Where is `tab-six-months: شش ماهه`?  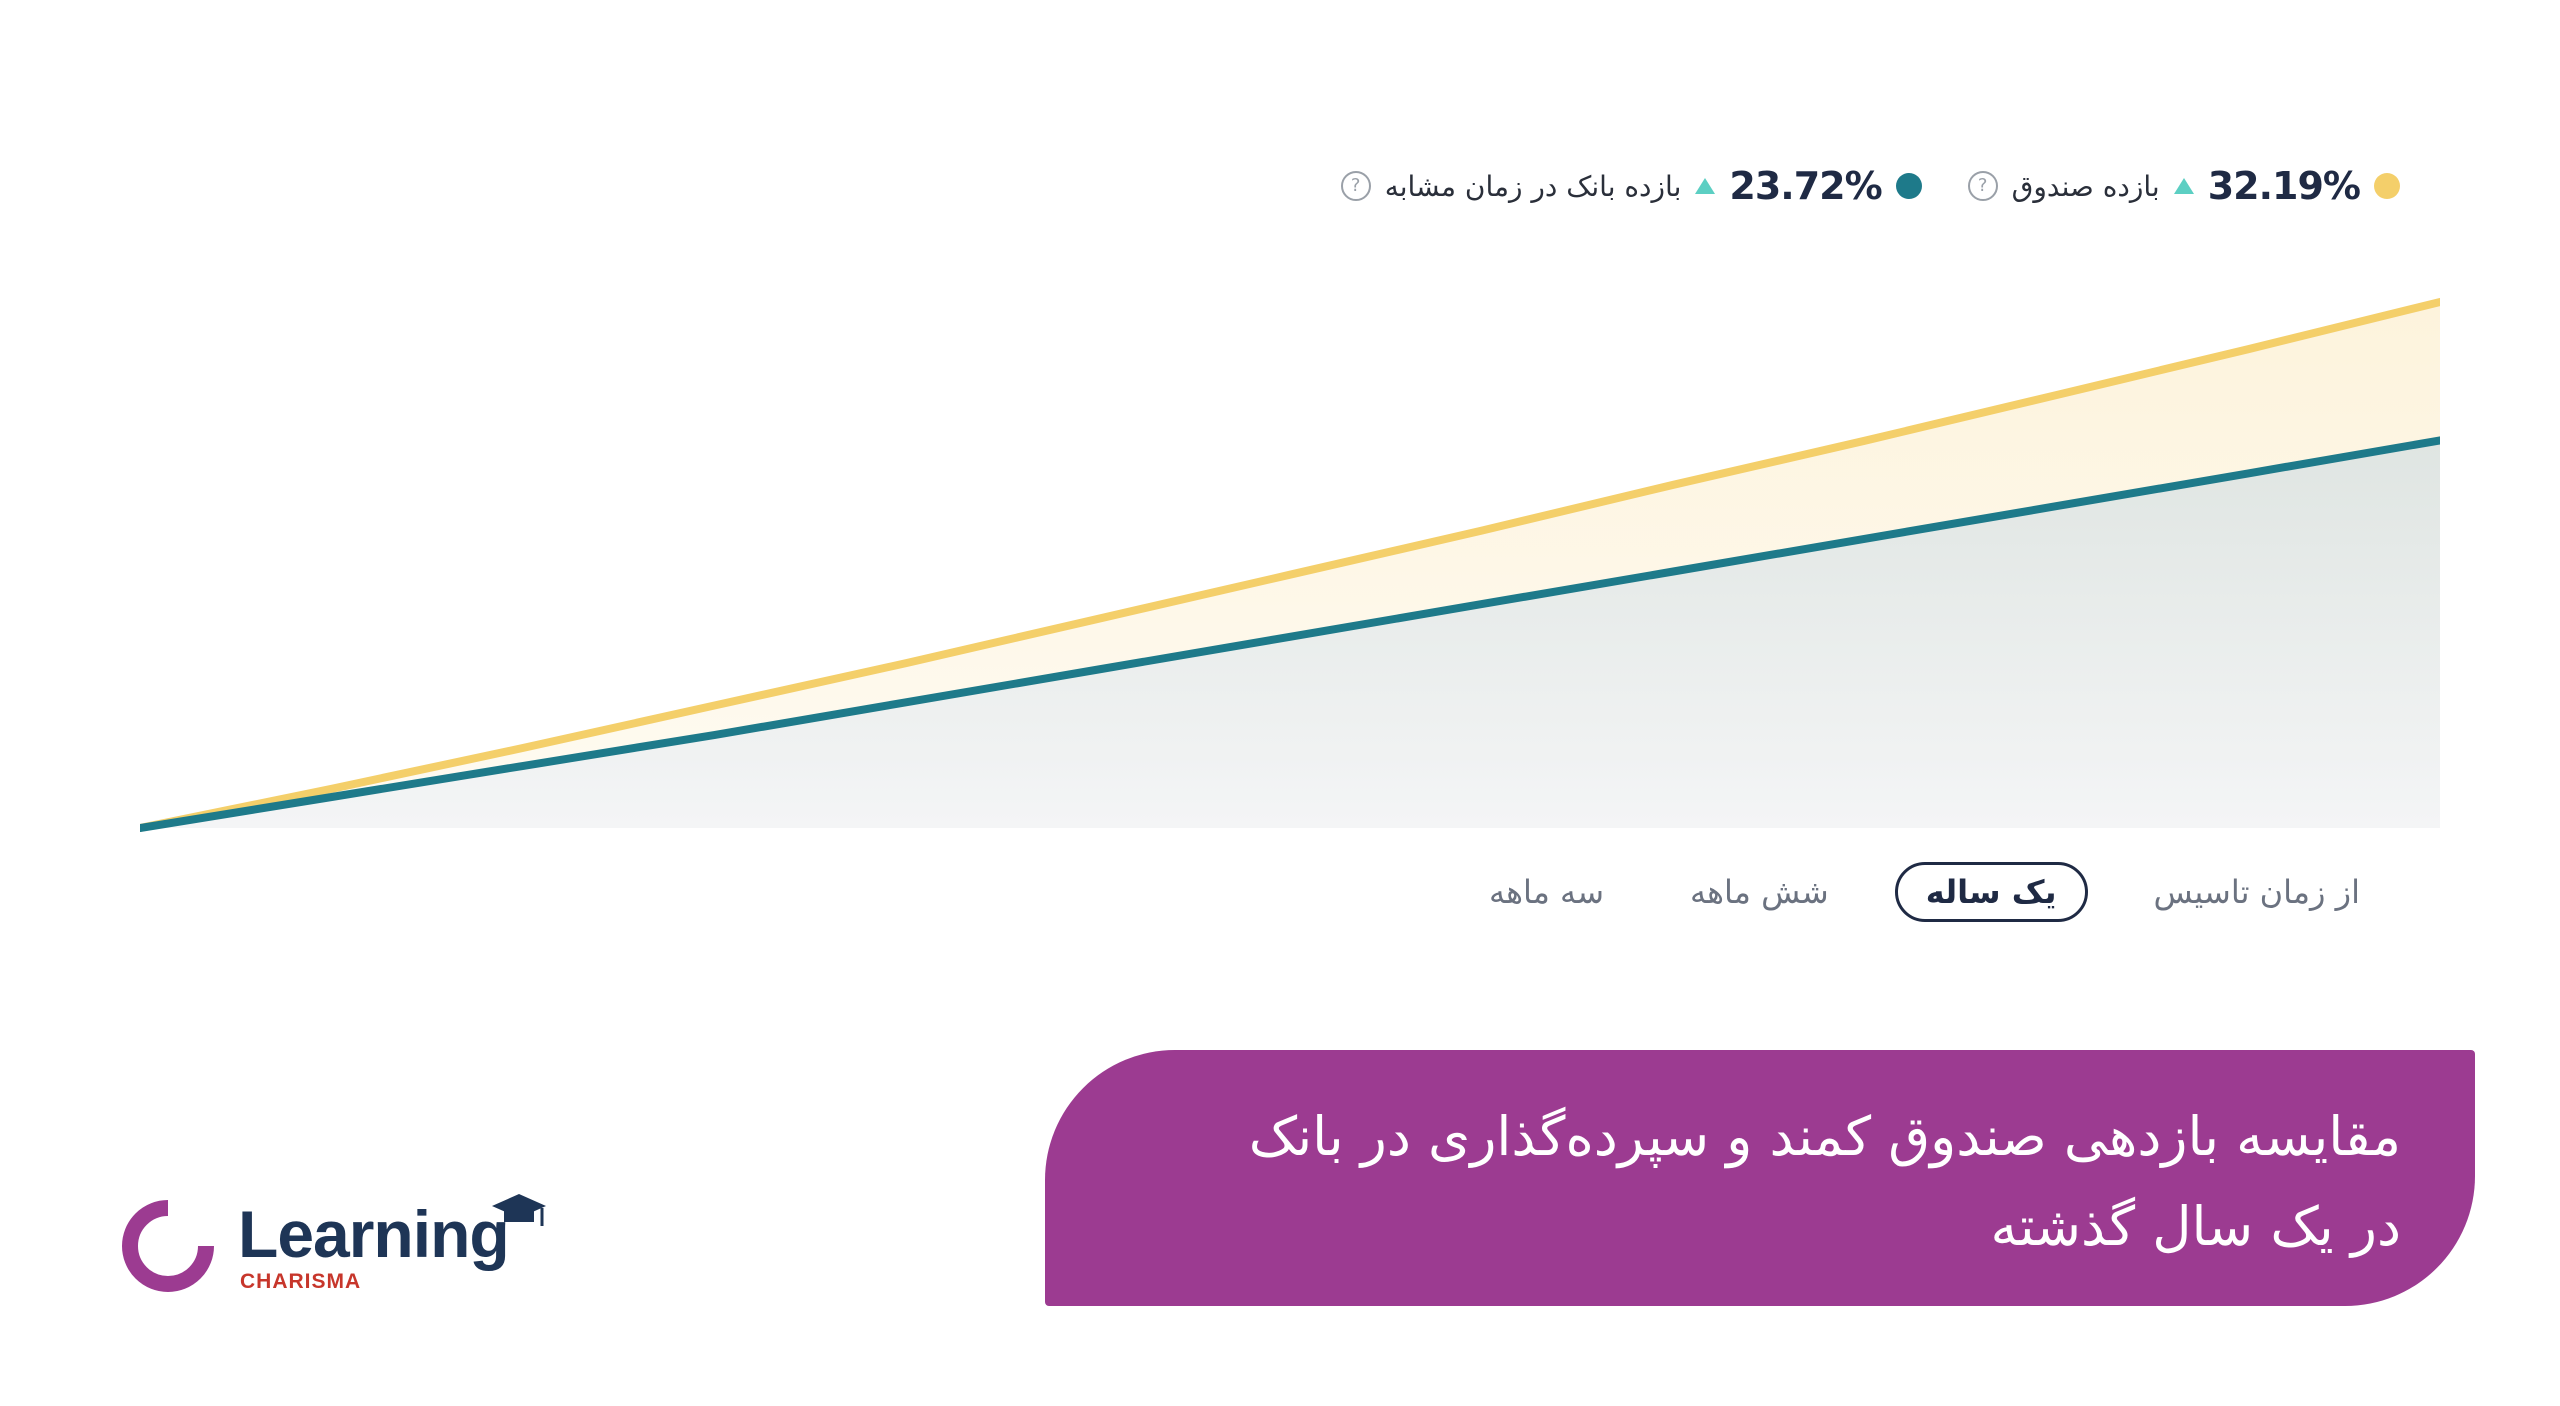 tab-six-months: شش ماهه is located at coordinates (1759, 892).